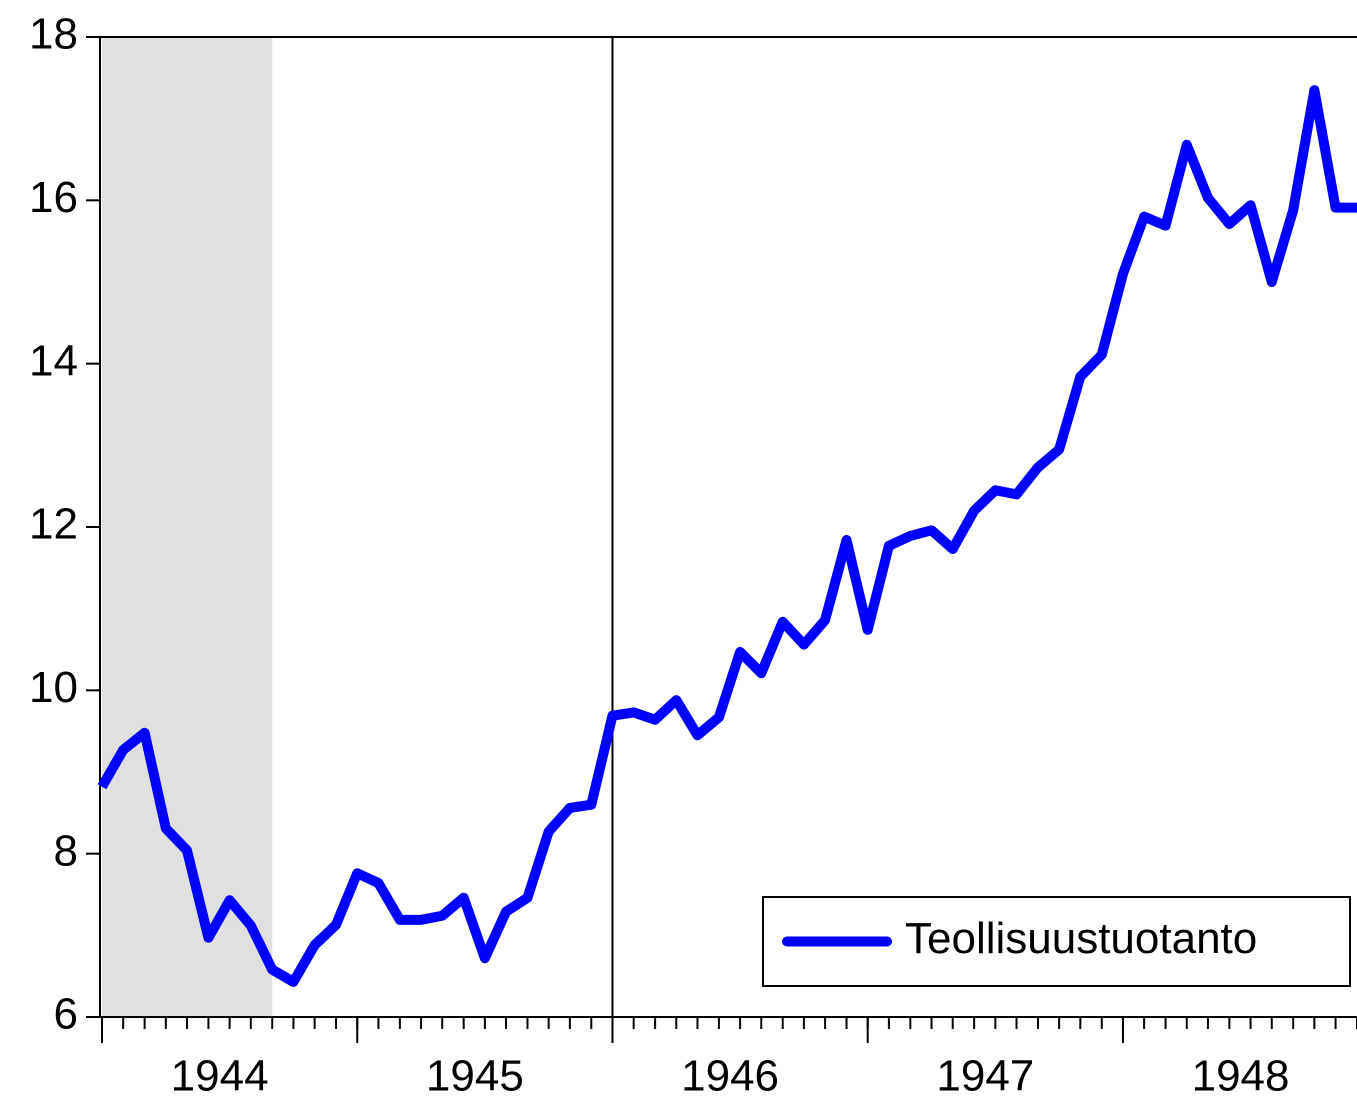 The width and height of the screenshot is (1357, 1105). I want to click on y-tick-label: 6, so click(66, 1014).